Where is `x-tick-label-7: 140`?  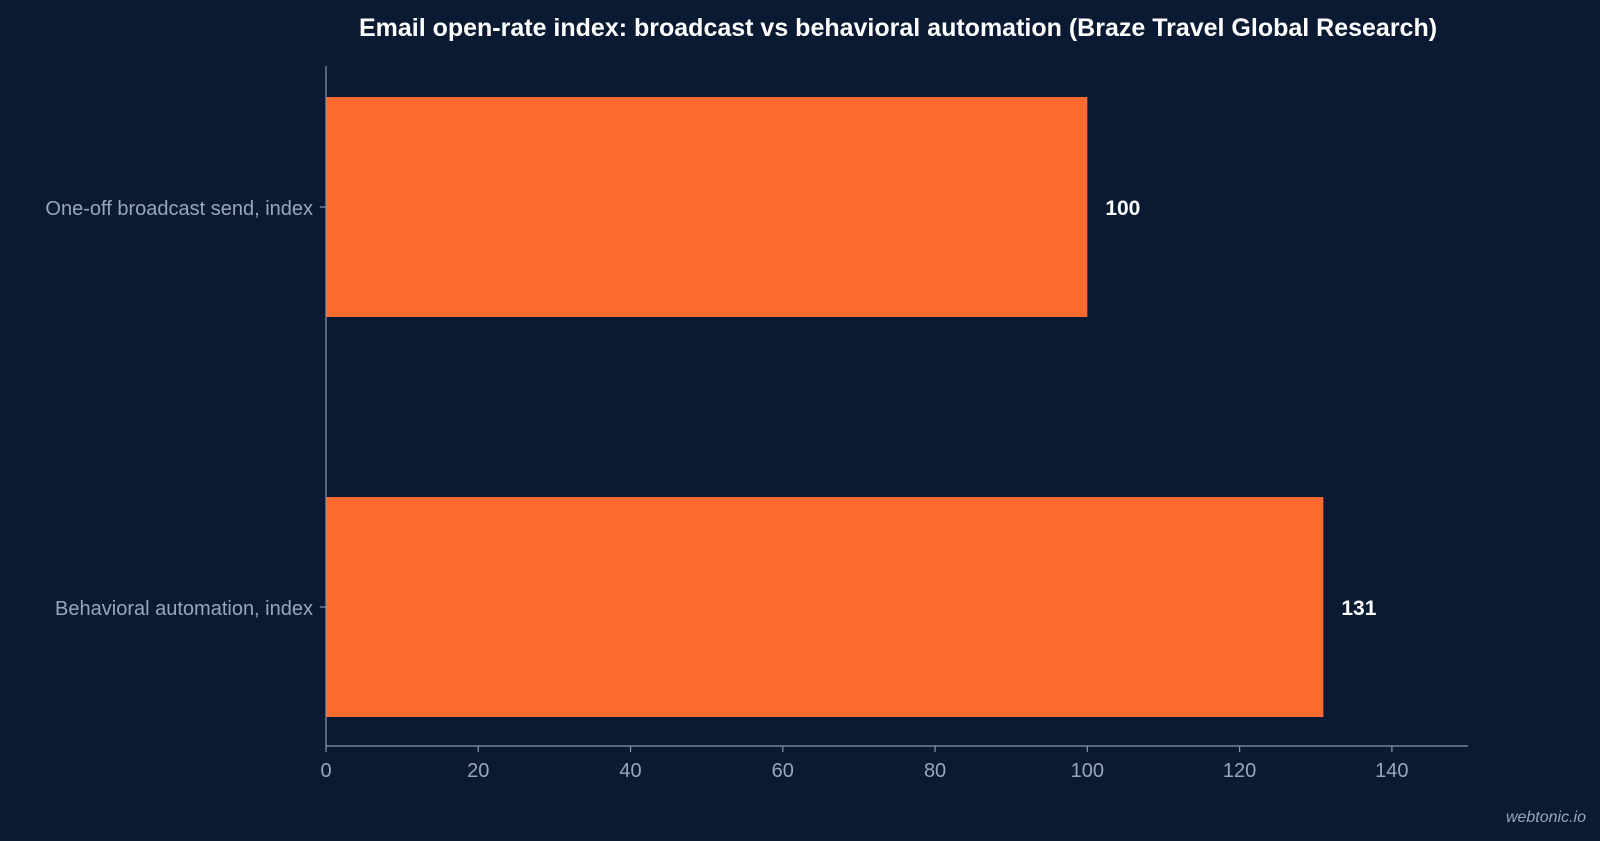 x-tick-label-7: 140 is located at coordinates (1391, 771).